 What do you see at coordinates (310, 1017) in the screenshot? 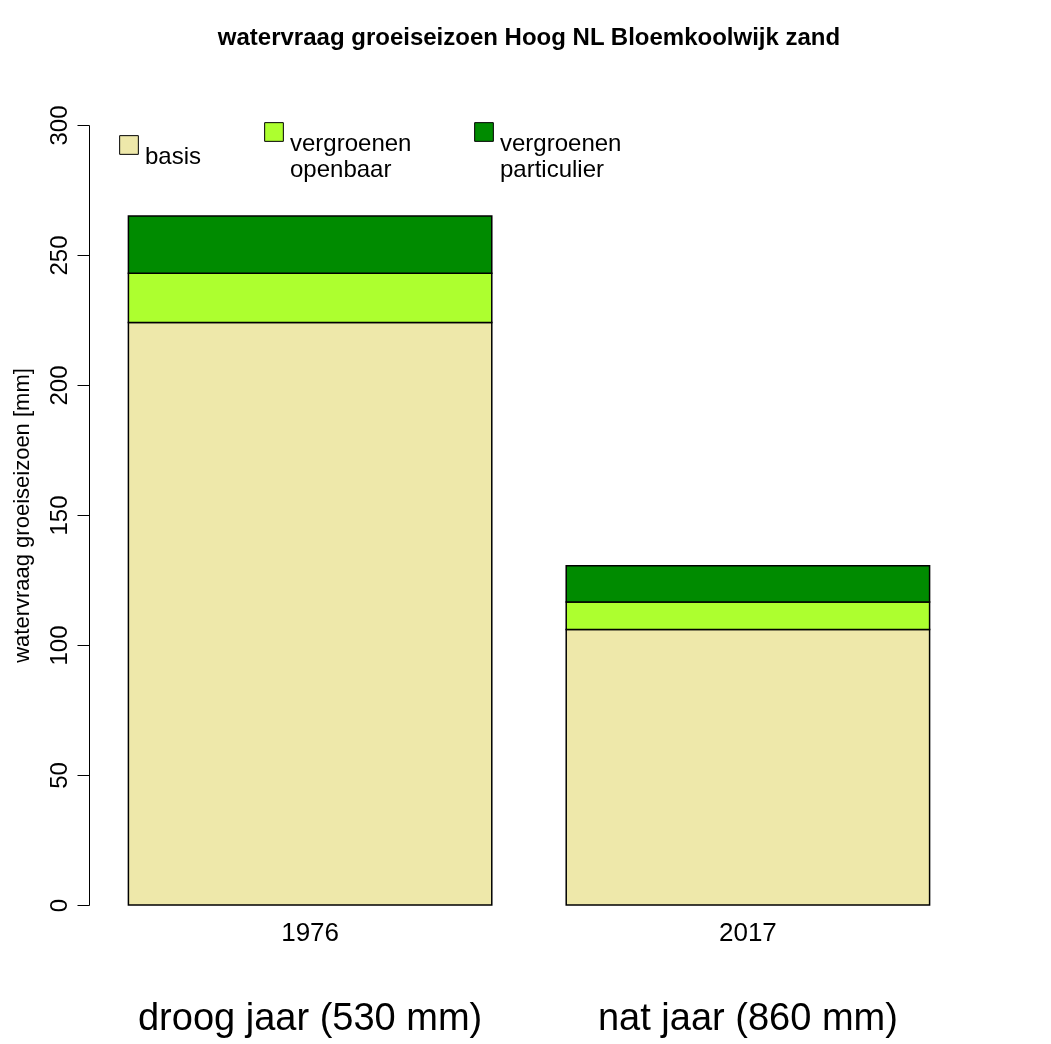
I see `text: droog jaar (530 mm)` at bounding box center [310, 1017].